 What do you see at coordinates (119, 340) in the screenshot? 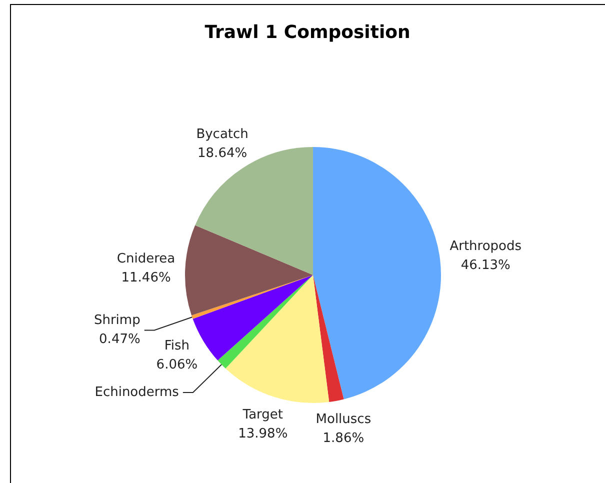
I see `data-label: 0.47%` at bounding box center [119, 340].